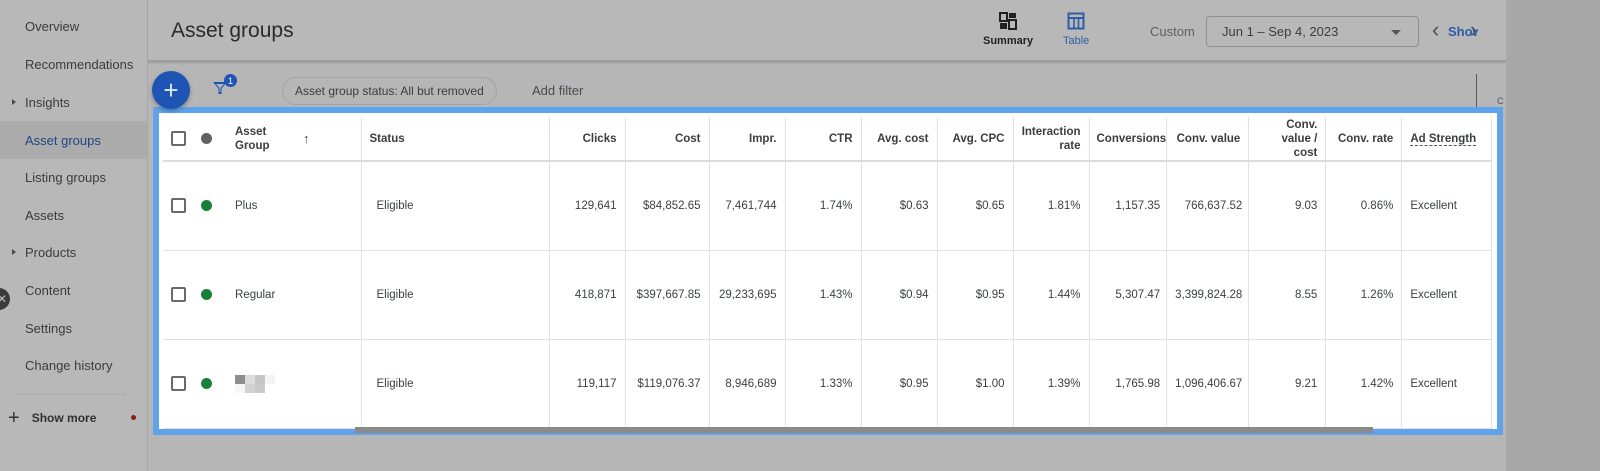  What do you see at coordinates (975, 384) in the screenshot?
I see `avg-cpc-cell: $1.00` at bounding box center [975, 384].